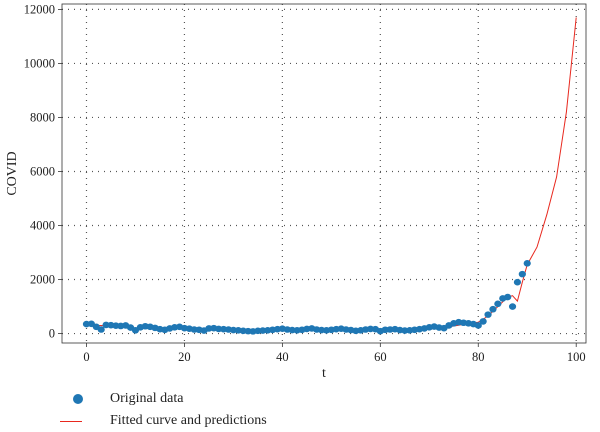 The image size is (600, 432). What do you see at coordinates (86, 357) in the screenshot?
I see `x-tick-label: 0` at bounding box center [86, 357].